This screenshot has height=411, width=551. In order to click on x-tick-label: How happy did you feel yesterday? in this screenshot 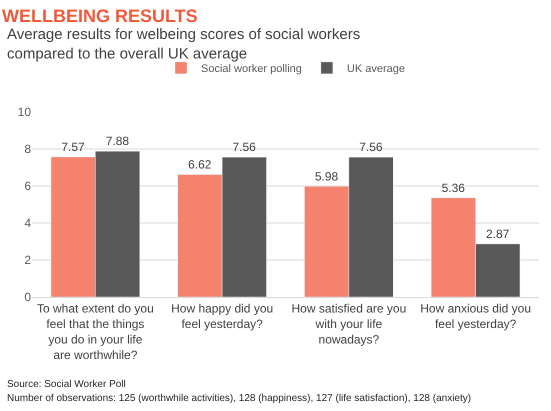, I will do `click(222, 316)`.